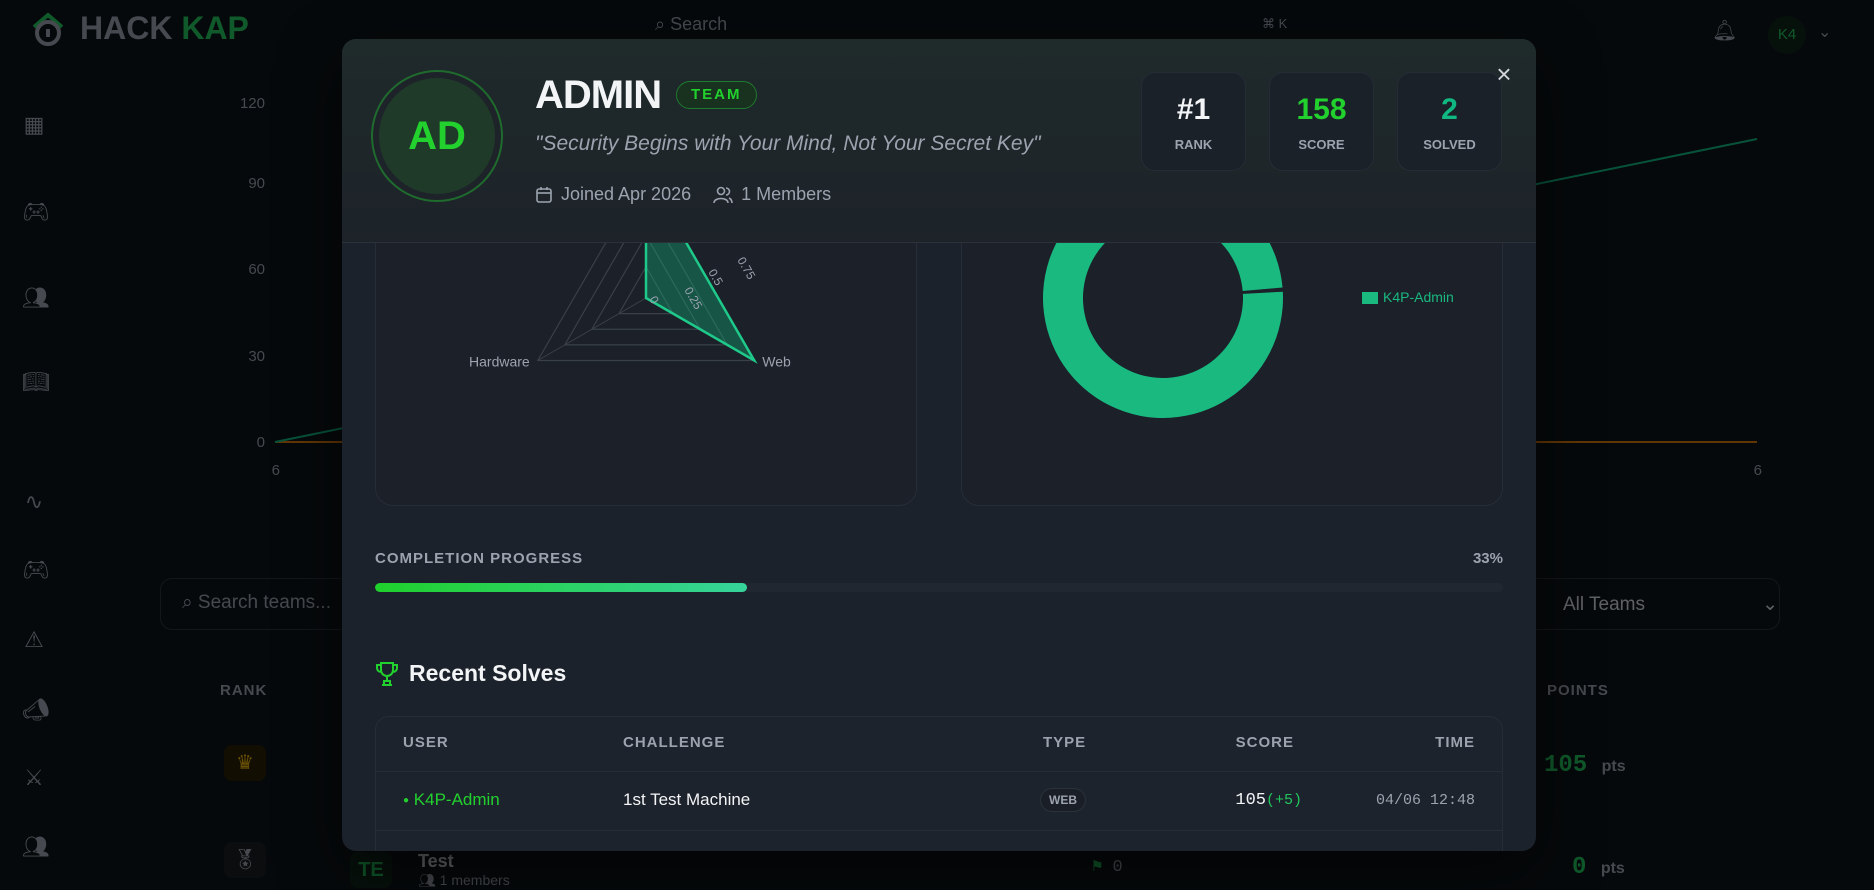 The image size is (1874, 890). What do you see at coordinates (436, 861) in the screenshot?
I see `team-name: Test` at bounding box center [436, 861].